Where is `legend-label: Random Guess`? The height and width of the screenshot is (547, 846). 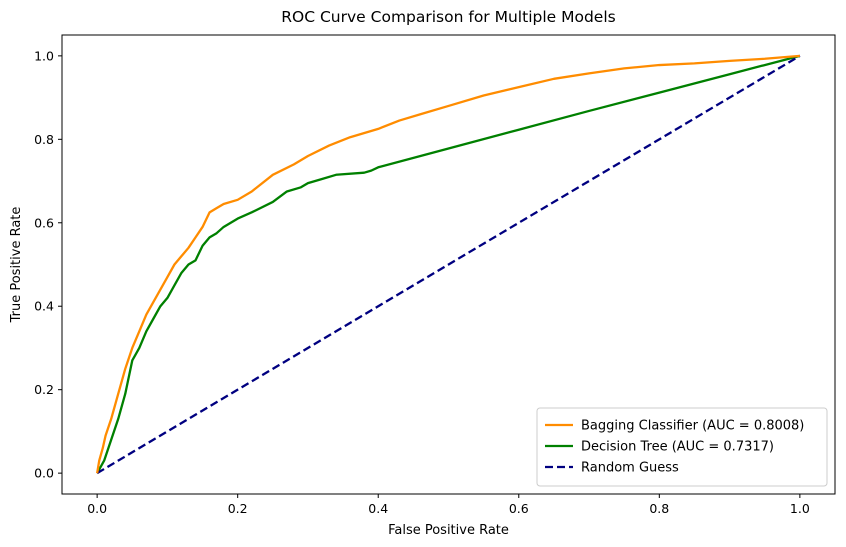 legend-label: Random Guess is located at coordinates (630, 468).